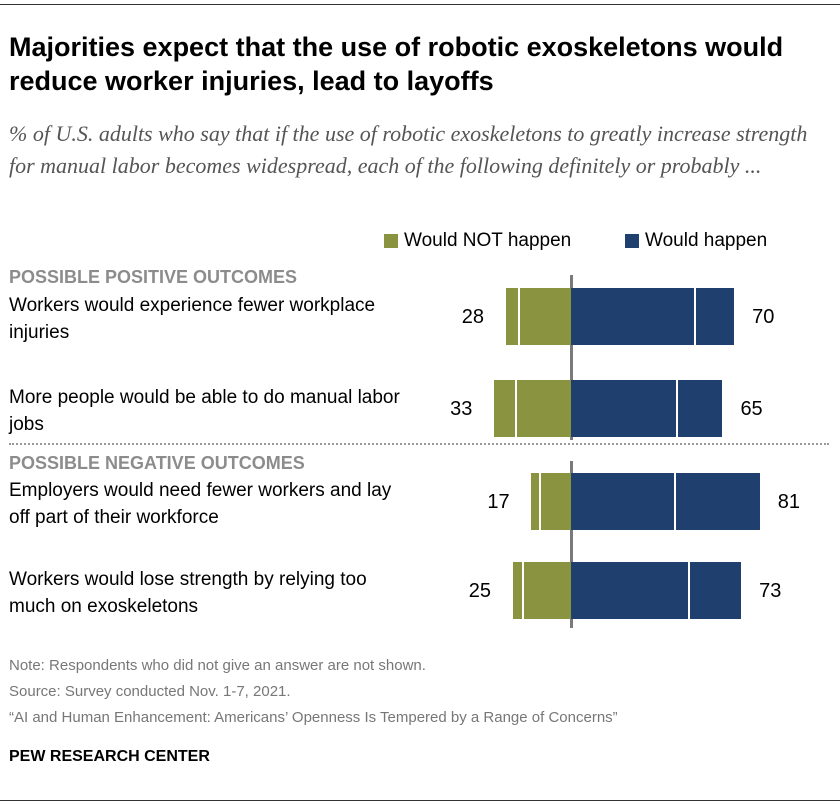 The height and width of the screenshot is (808, 840). What do you see at coordinates (420, 4) in the screenshot?
I see `top-rule` at bounding box center [420, 4].